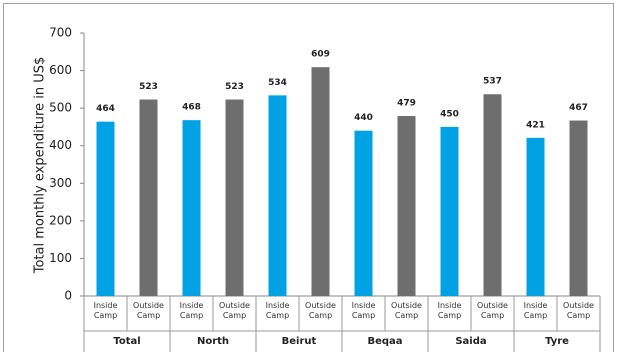 The width and height of the screenshot is (617, 352). Describe the element at coordinates (60, 183) in the screenshot. I see `y-tick-label: 300` at that location.